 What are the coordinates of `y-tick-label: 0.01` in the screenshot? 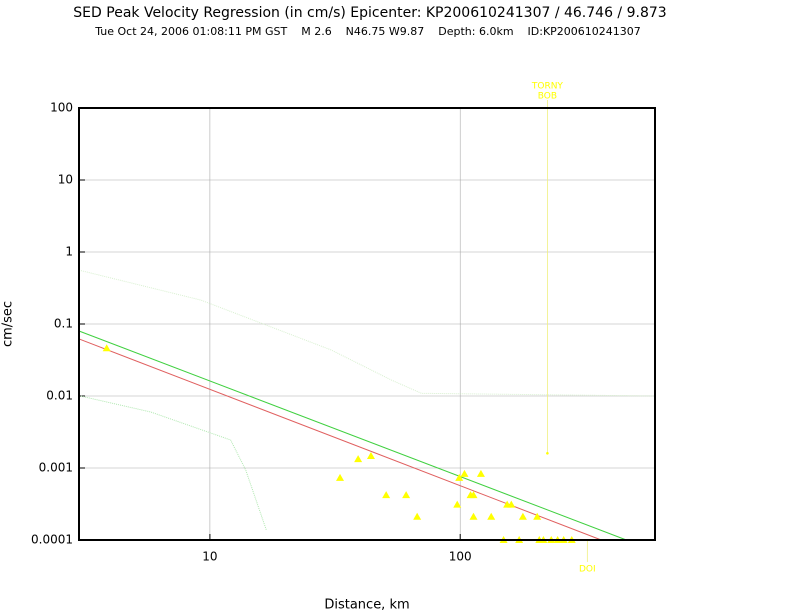 It's located at (59, 396).